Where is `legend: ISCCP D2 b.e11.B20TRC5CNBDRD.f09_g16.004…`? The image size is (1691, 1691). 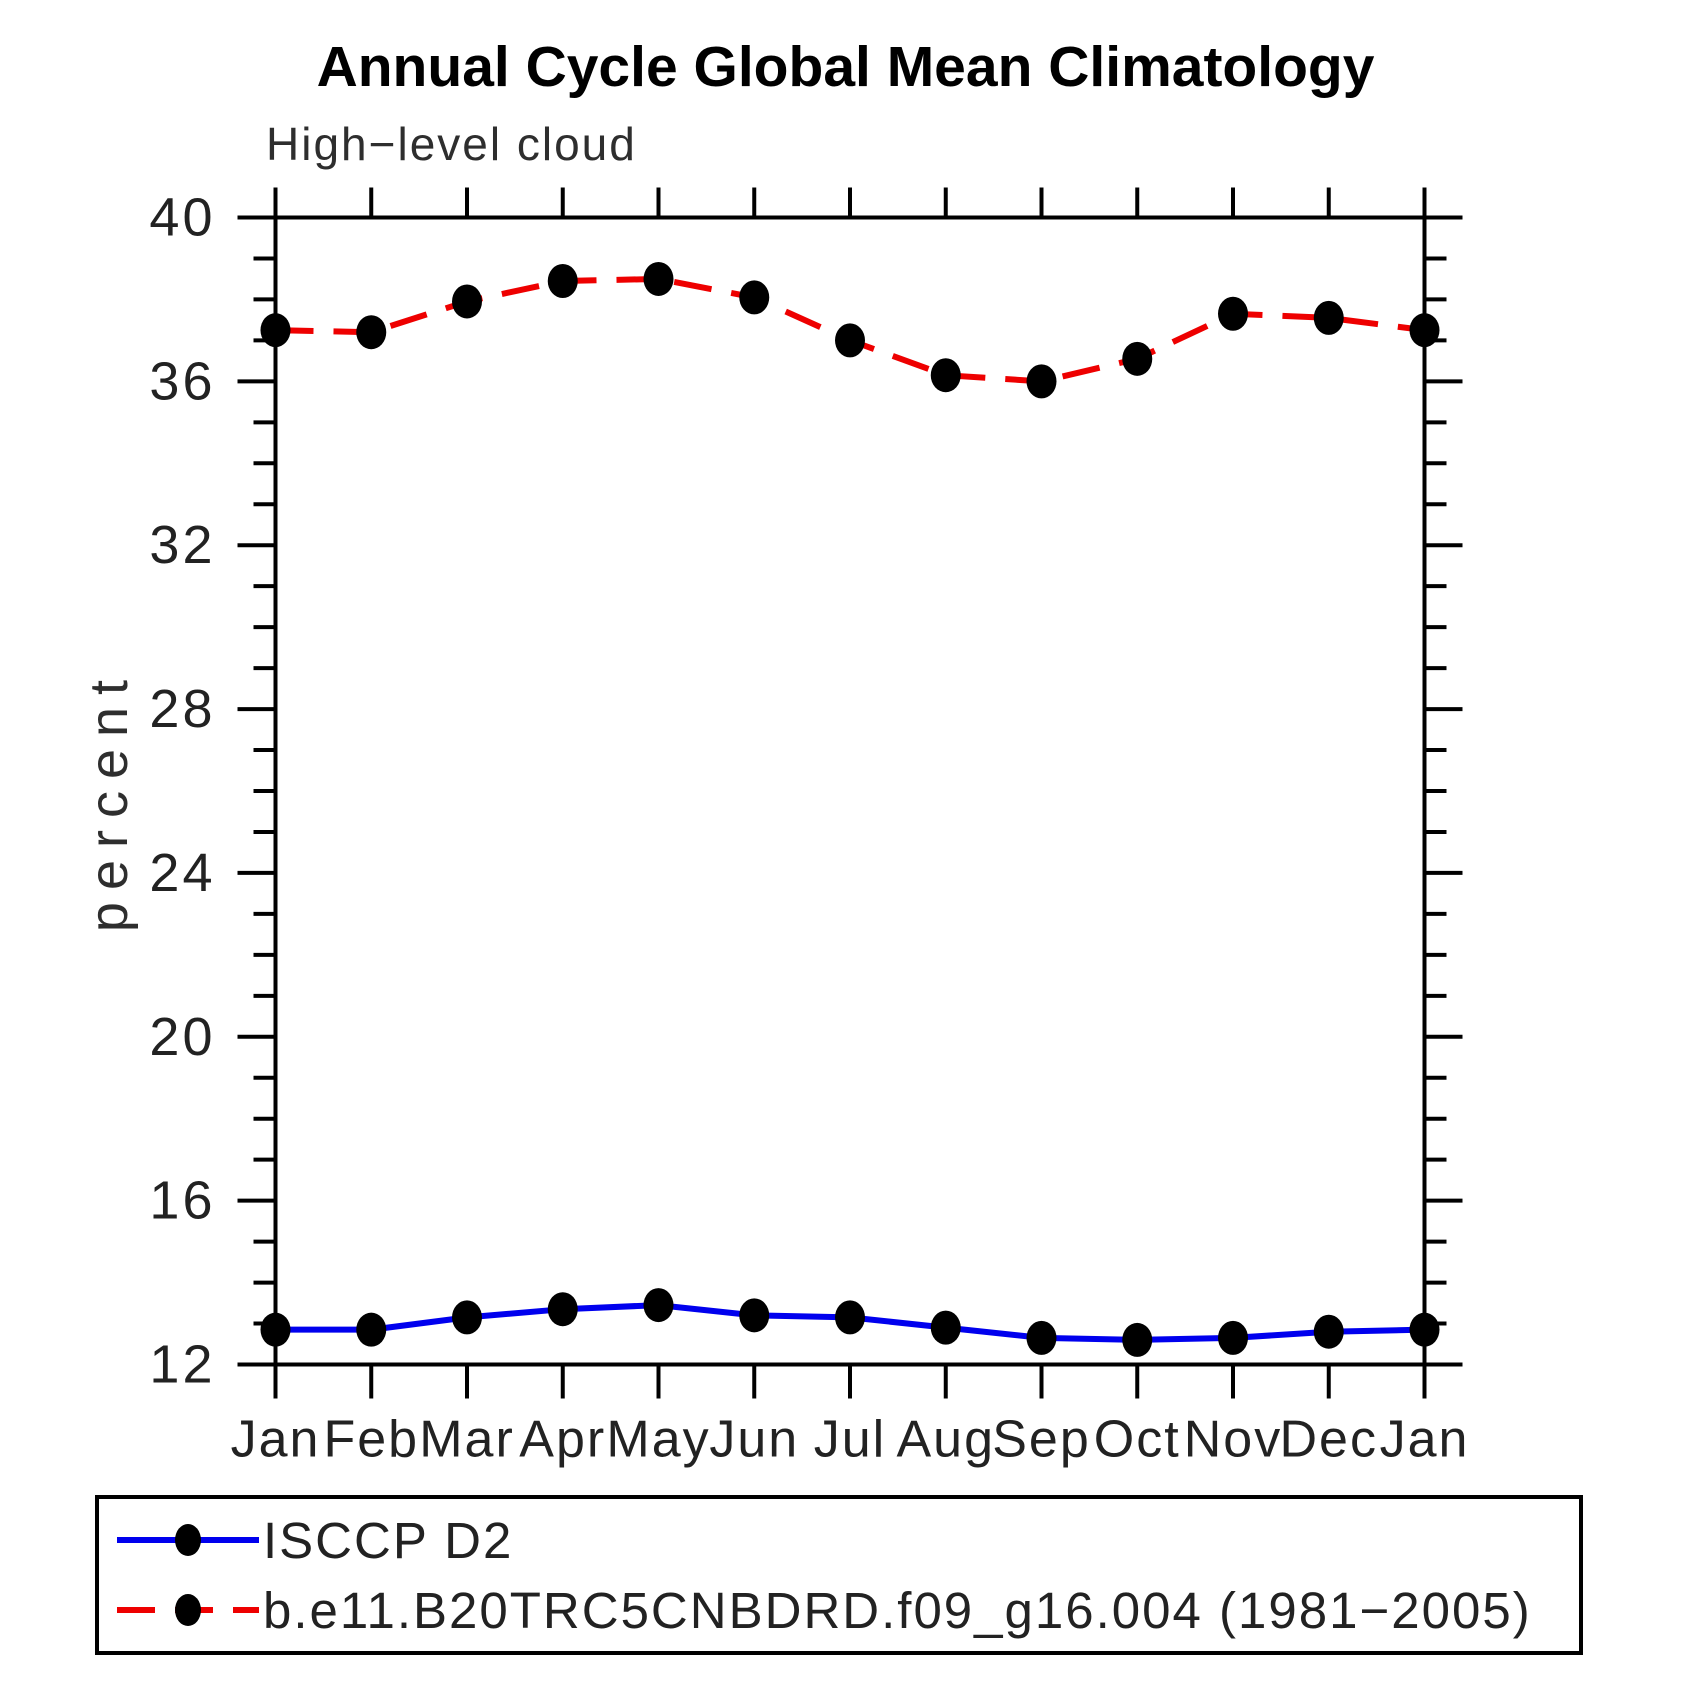
legend: ISCCP D2 b.e11.B20TRC5CNBDRD.f09_g16.004… is located at coordinates (839, 1575).